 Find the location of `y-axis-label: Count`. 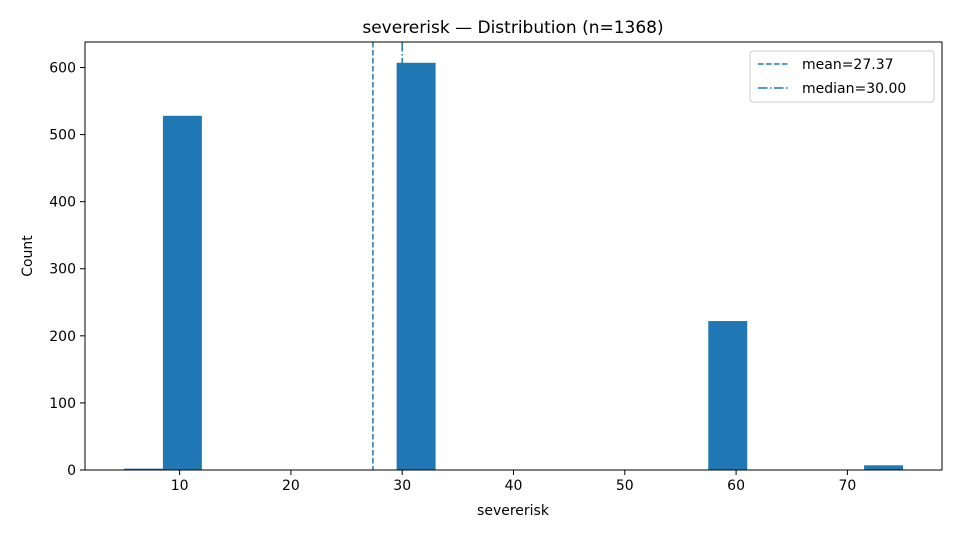

y-axis-label: Count is located at coordinates (28, 256).